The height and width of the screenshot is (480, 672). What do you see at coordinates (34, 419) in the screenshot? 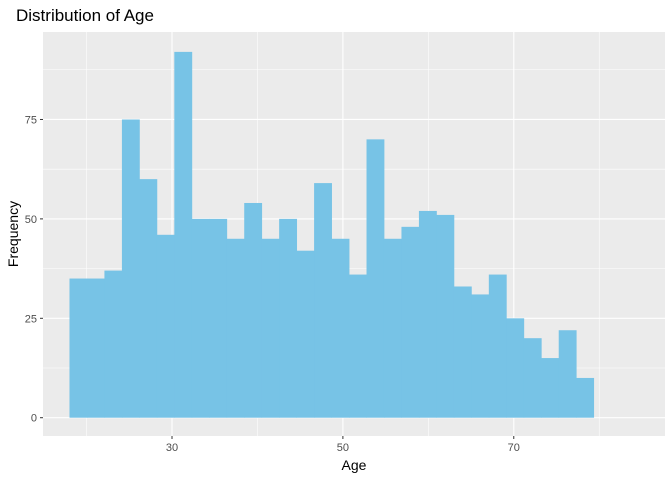
I see `y-tick-label: 0` at bounding box center [34, 419].